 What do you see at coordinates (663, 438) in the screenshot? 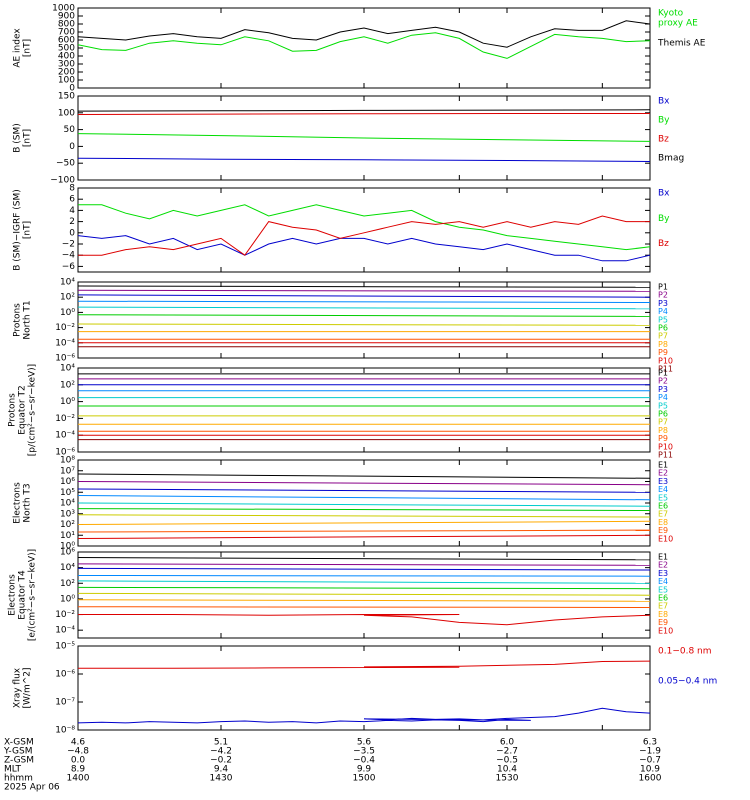
I see `legend-entry: P9` at bounding box center [663, 438].